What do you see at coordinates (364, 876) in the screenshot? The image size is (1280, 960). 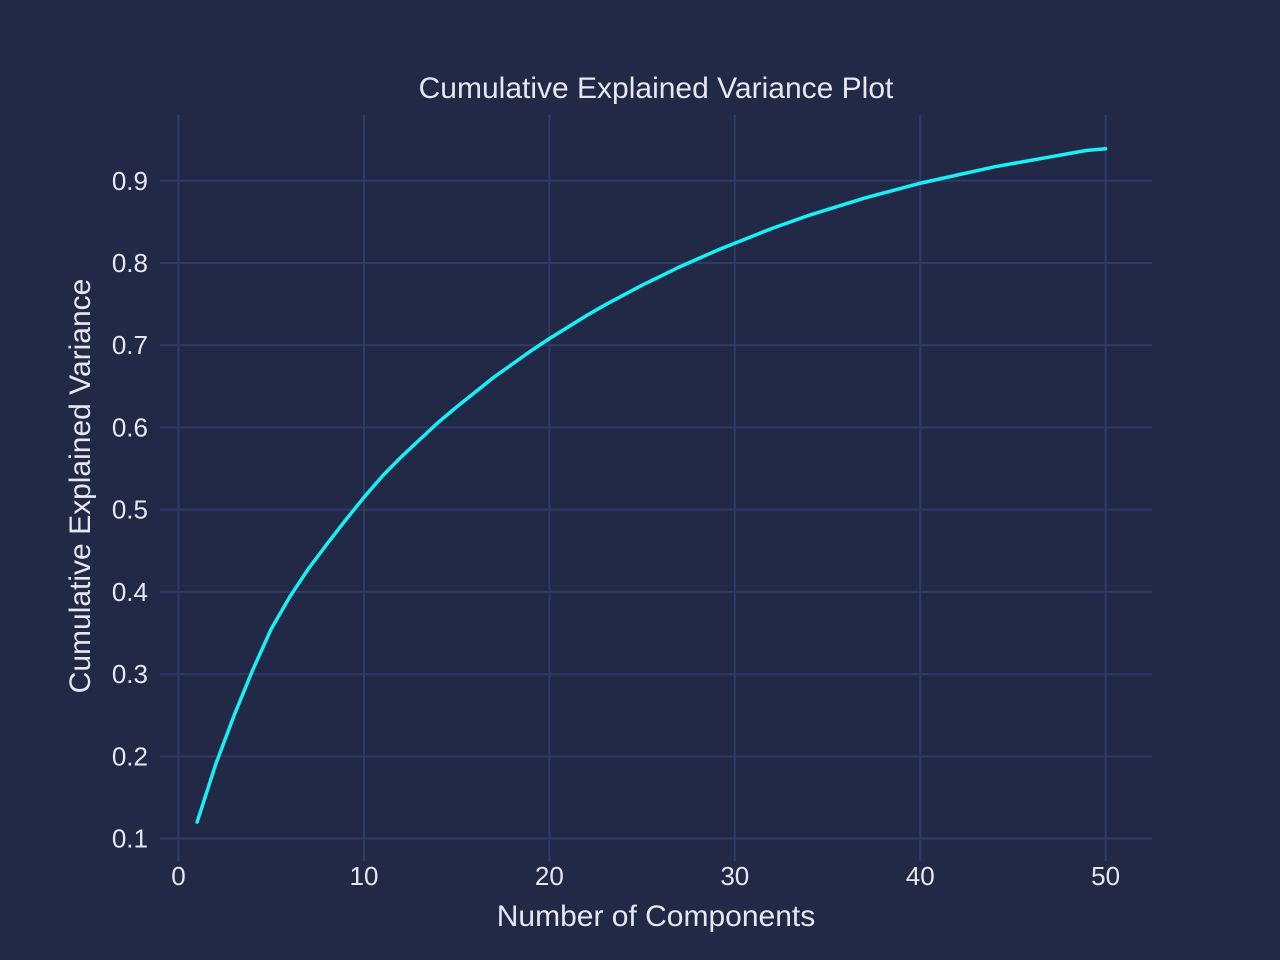 I see `x-tick-label: 10` at bounding box center [364, 876].